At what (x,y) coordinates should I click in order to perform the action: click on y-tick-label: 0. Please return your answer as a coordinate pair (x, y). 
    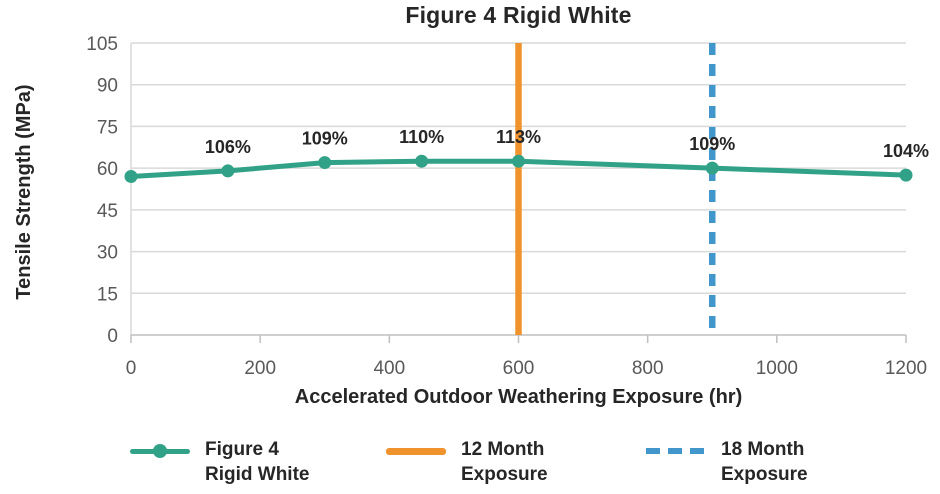
    Looking at the image, I should click on (112, 336).